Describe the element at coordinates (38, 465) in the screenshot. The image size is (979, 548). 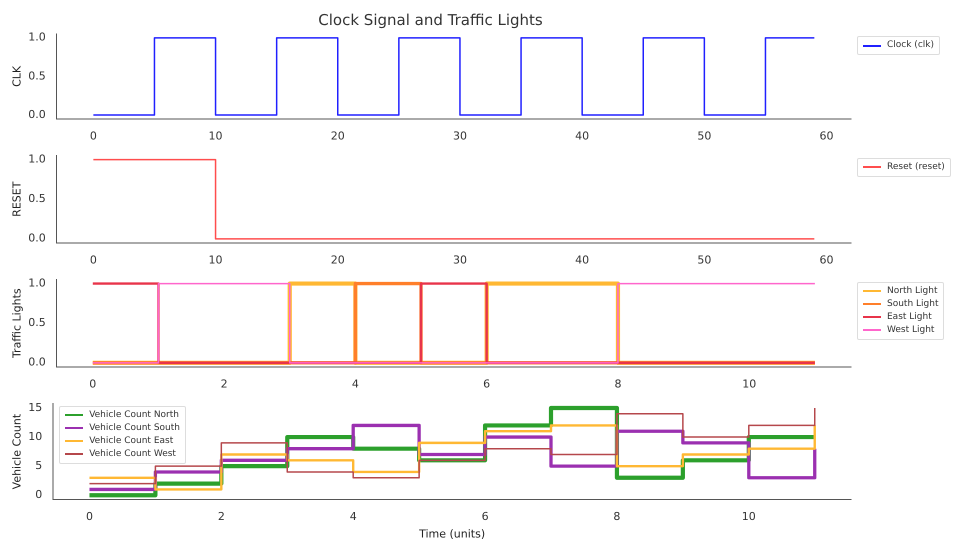
I see `y-tick-label: 5` at that location.